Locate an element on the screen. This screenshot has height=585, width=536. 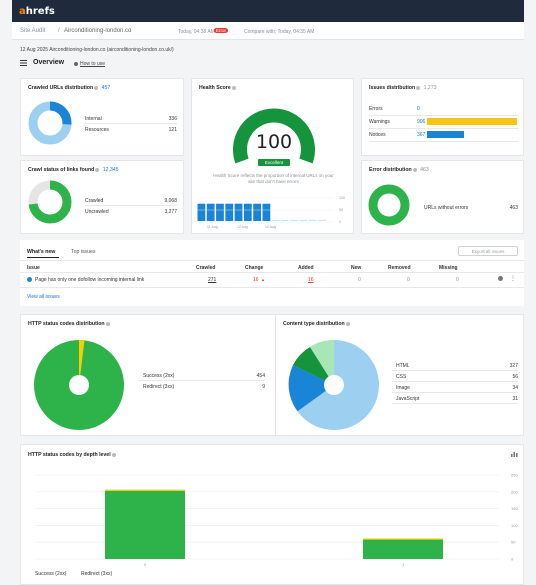
row-value: 367 is located at coordinates (421, 135).